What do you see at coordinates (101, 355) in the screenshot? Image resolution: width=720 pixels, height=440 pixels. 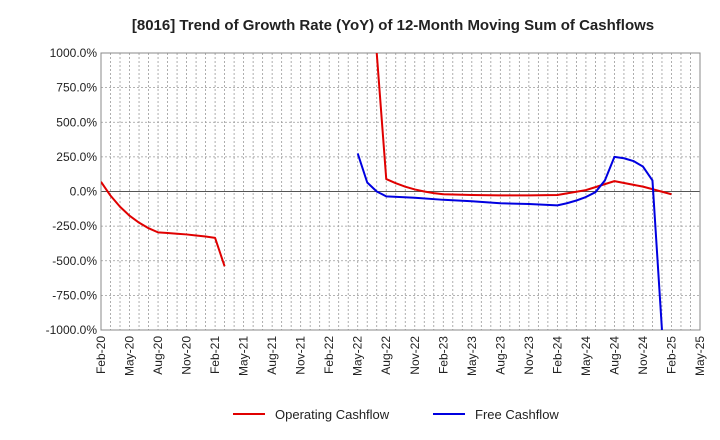 I see `x-tick-label: Feb-20` at bounding box center [101, 355].